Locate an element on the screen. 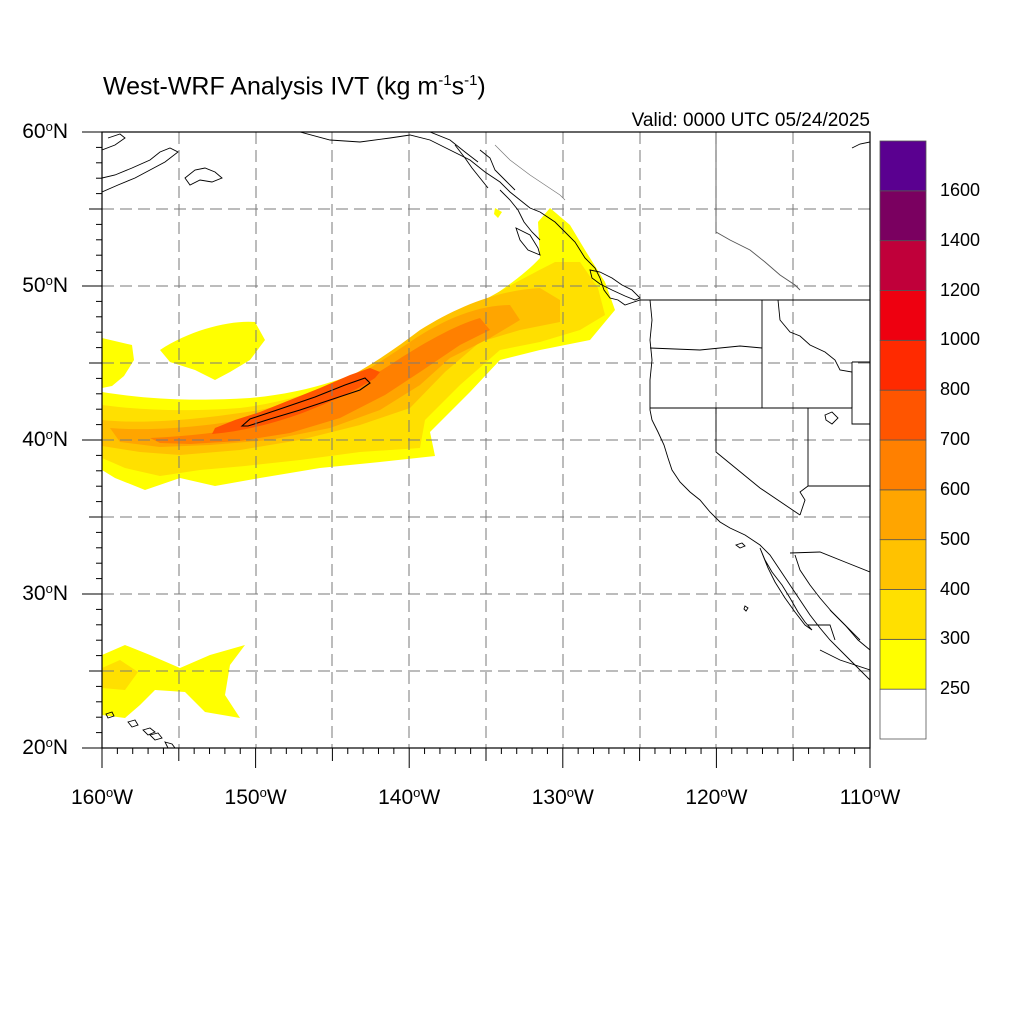  colorbar-label: 1200 is located at coordinates (960, 289).